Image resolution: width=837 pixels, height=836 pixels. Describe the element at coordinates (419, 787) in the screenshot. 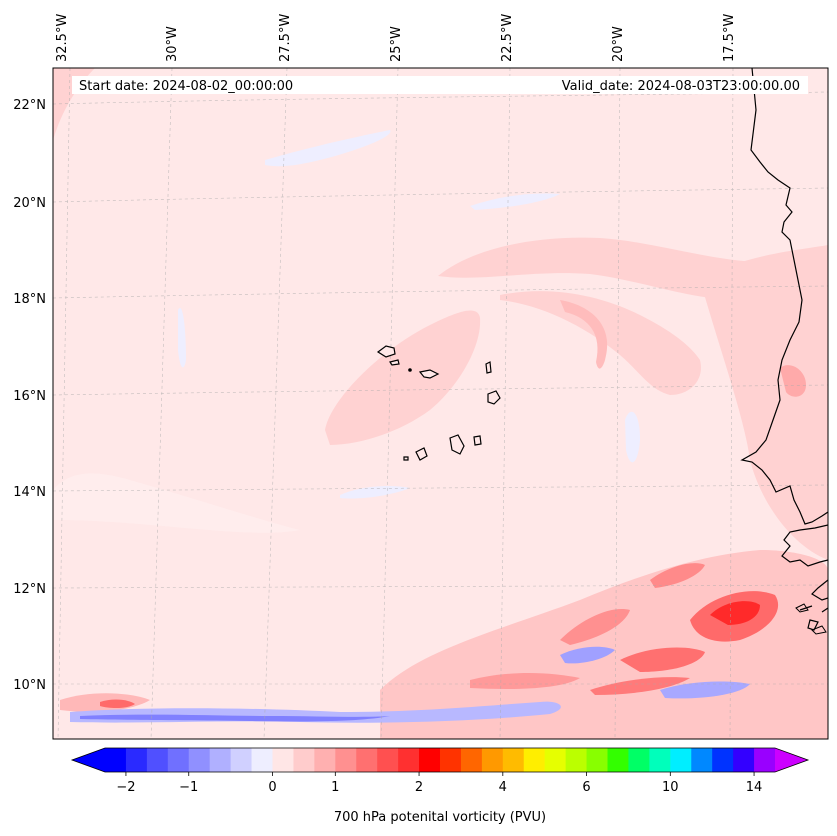

I see `colorbar-tick-label: 2` at that location.